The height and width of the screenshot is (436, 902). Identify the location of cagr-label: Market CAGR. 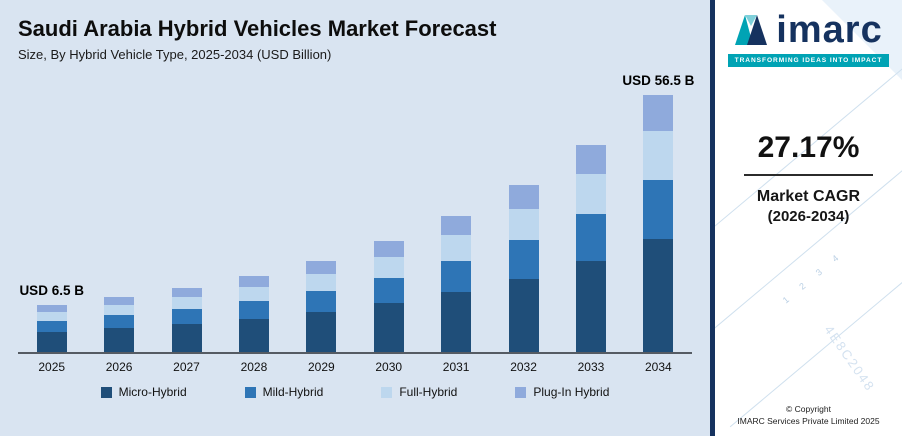
(808, 196).